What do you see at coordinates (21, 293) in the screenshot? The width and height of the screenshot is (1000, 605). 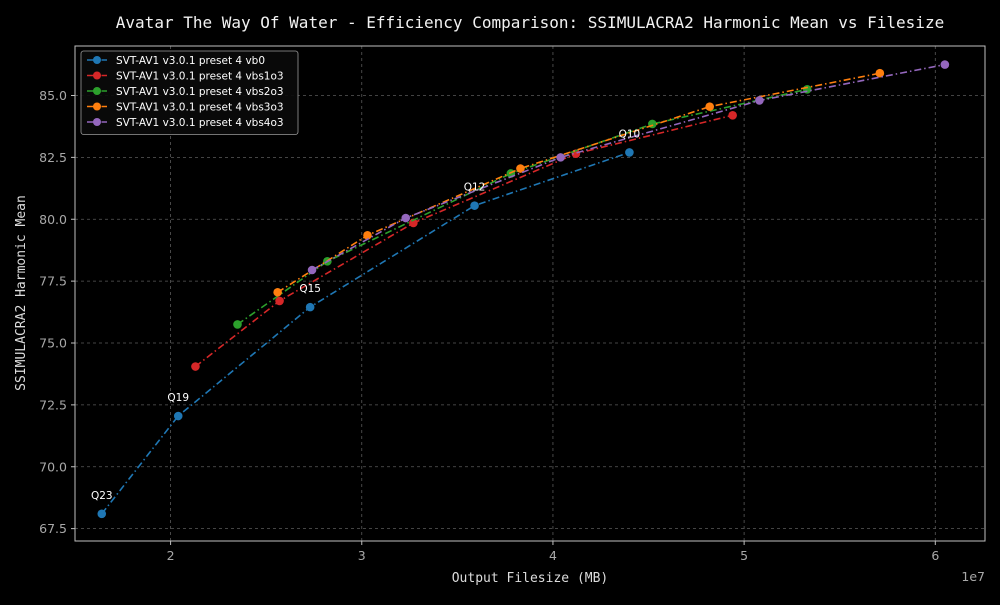 I see `y-axis-label: SSIMULACRA2 Harmonic Mean` at bounding box center [21, 293].